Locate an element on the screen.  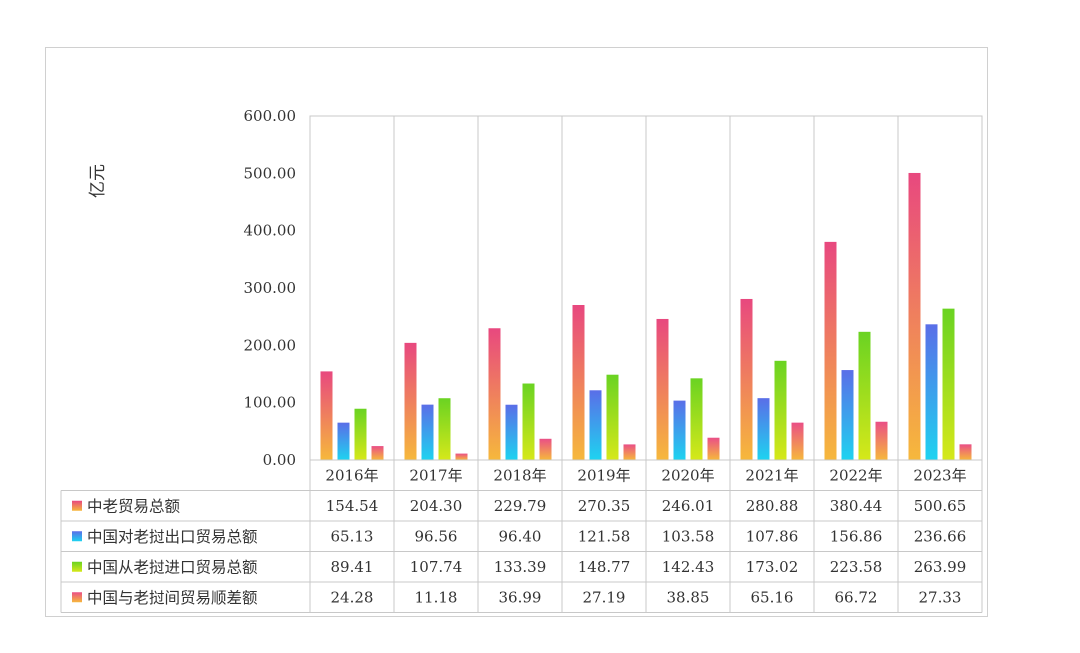
table-cell-value: 204.30 is located at coordinates (436, 506).